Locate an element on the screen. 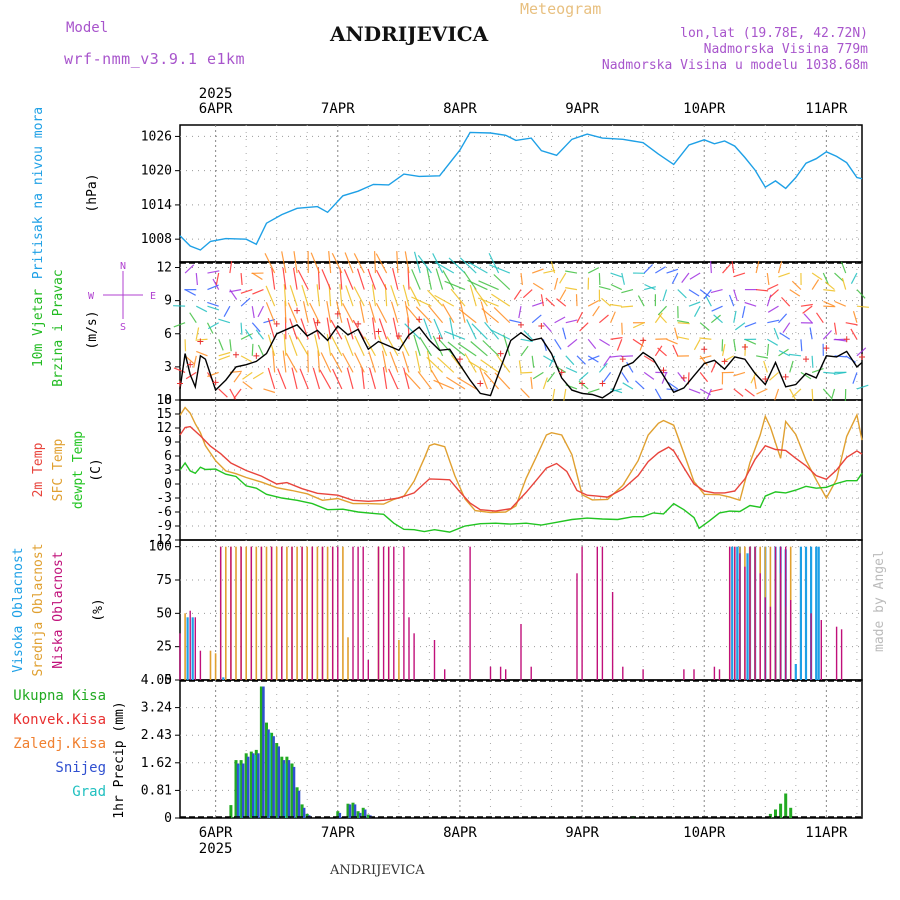 The height and width of the screenshot is (900, 900). ytick-label-temp: 12 is located at coordinates (164, 428).